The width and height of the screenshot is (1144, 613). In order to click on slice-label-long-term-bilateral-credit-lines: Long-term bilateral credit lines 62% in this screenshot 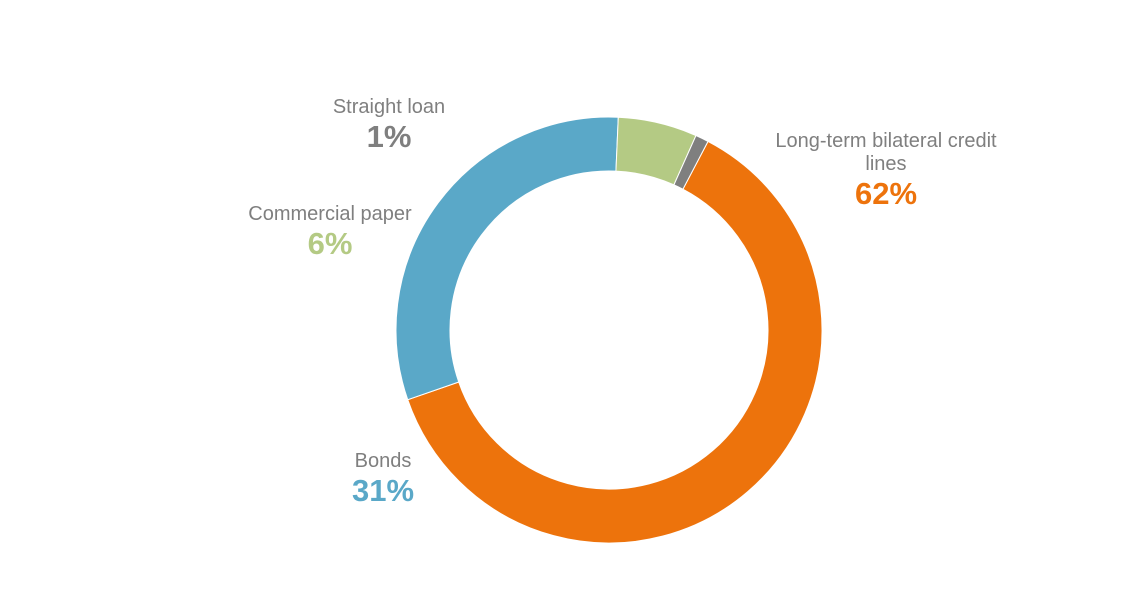, I will do `click(886, 171)`.